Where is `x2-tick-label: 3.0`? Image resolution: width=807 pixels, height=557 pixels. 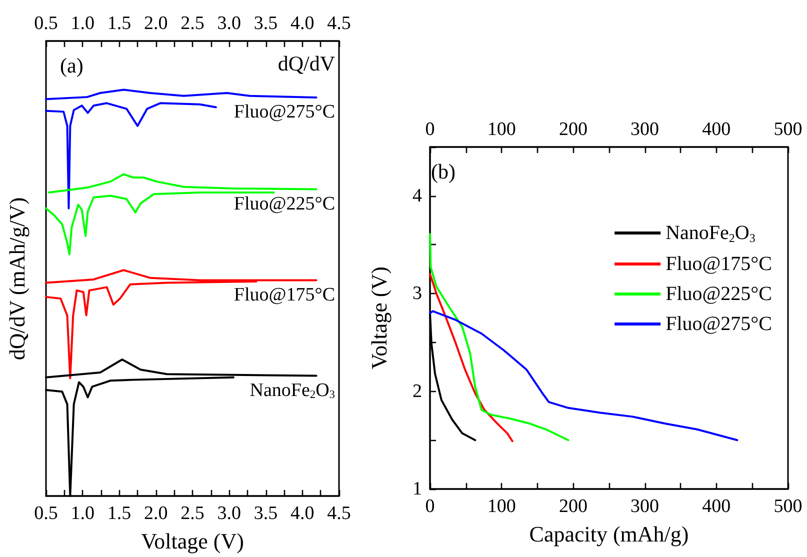
x2-tick-label: 3.0 is located at coordinates (229, 23).